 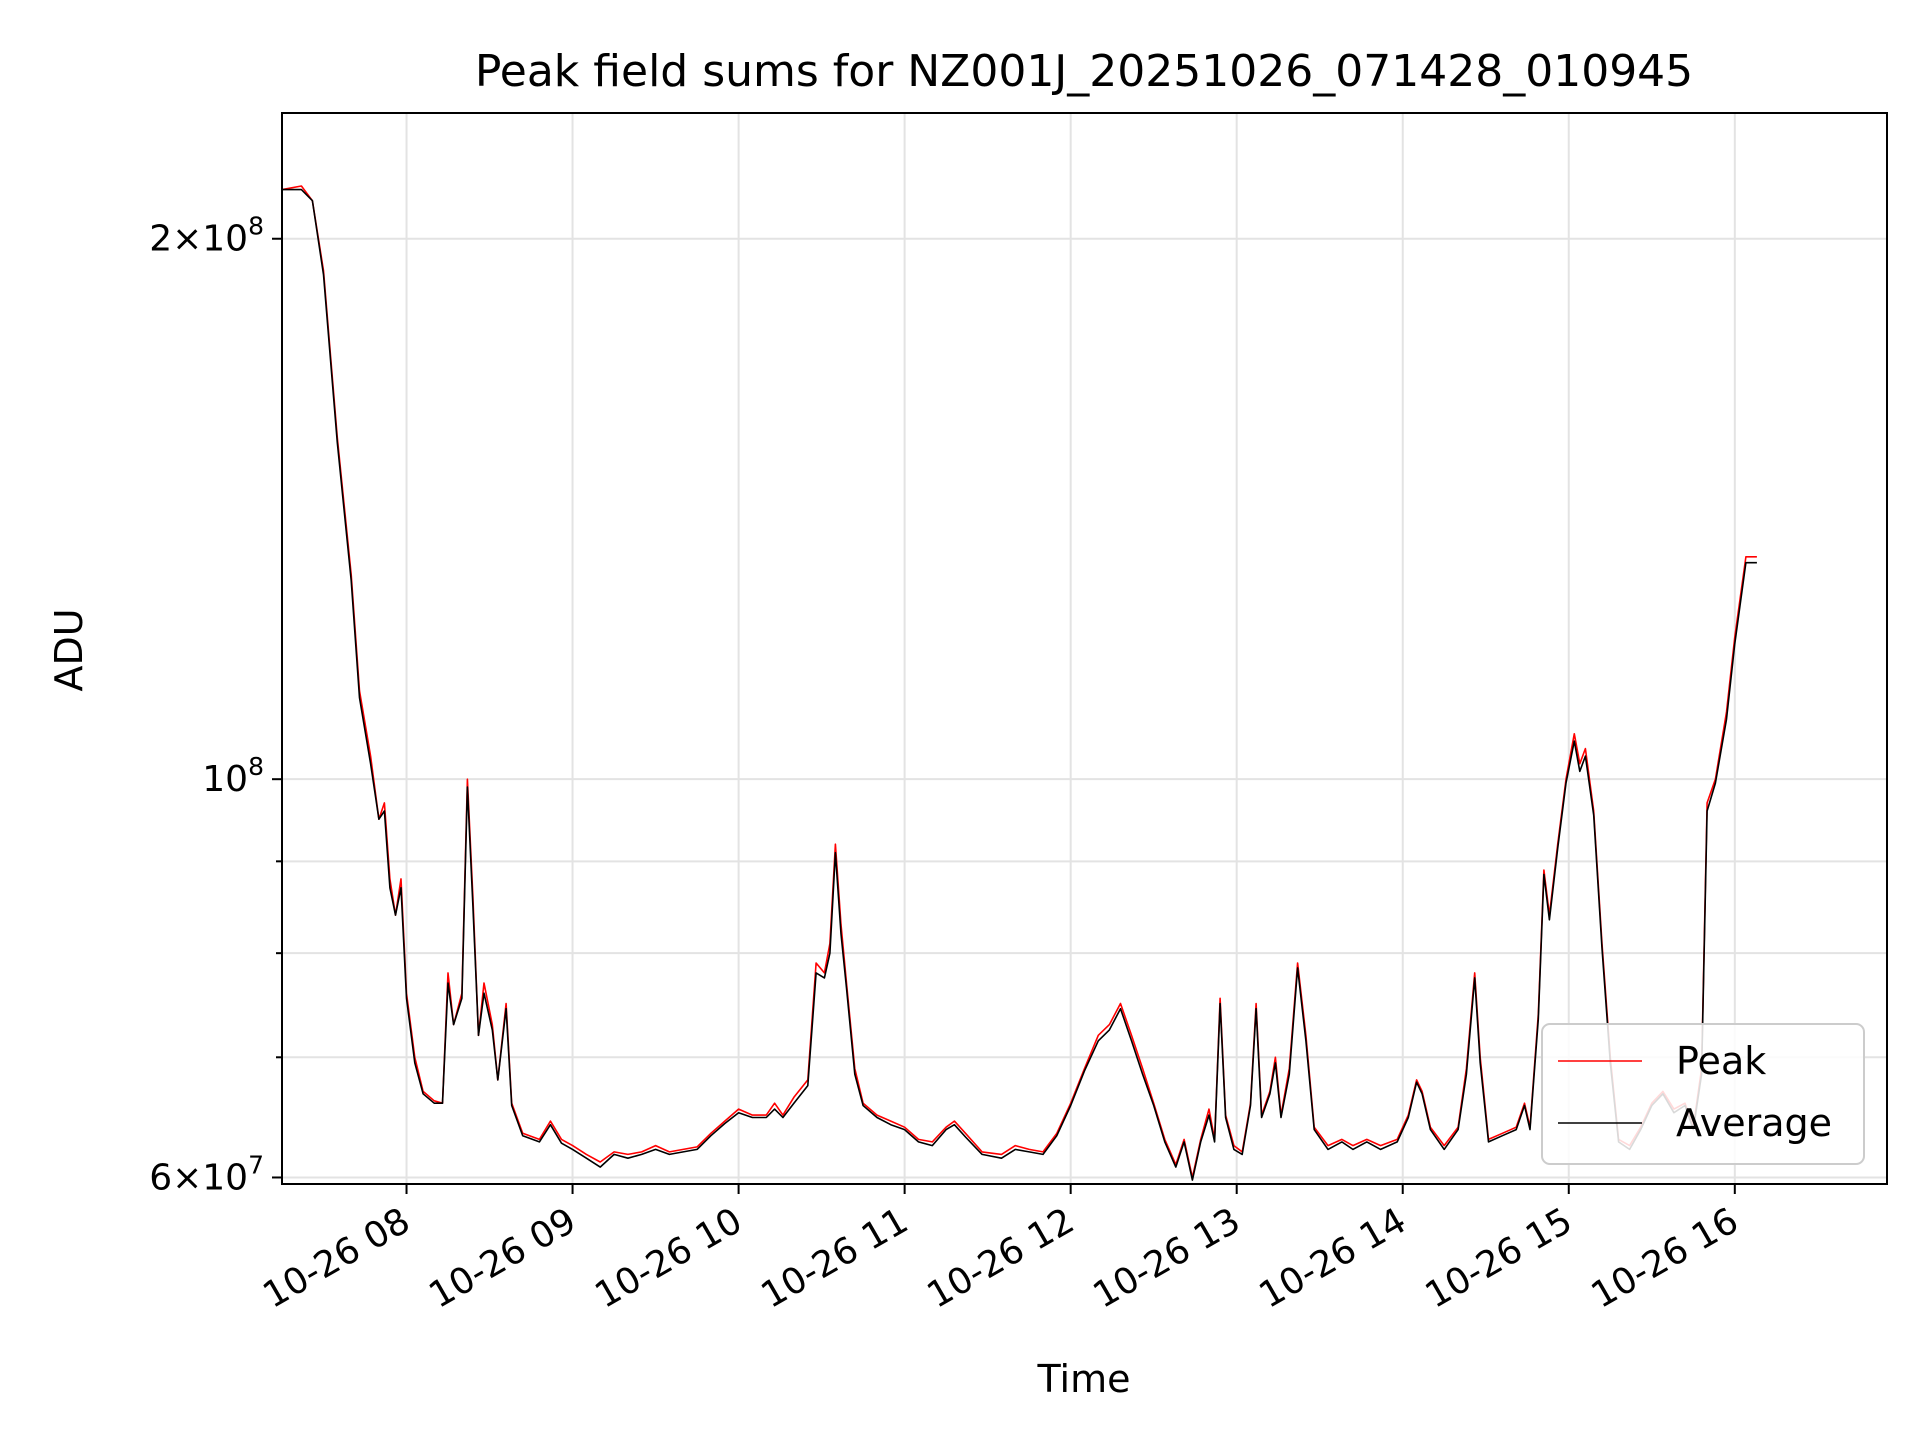 I want to click on y-axis-ticks: 6×107 108 2×108, so click(x=215, y=705).